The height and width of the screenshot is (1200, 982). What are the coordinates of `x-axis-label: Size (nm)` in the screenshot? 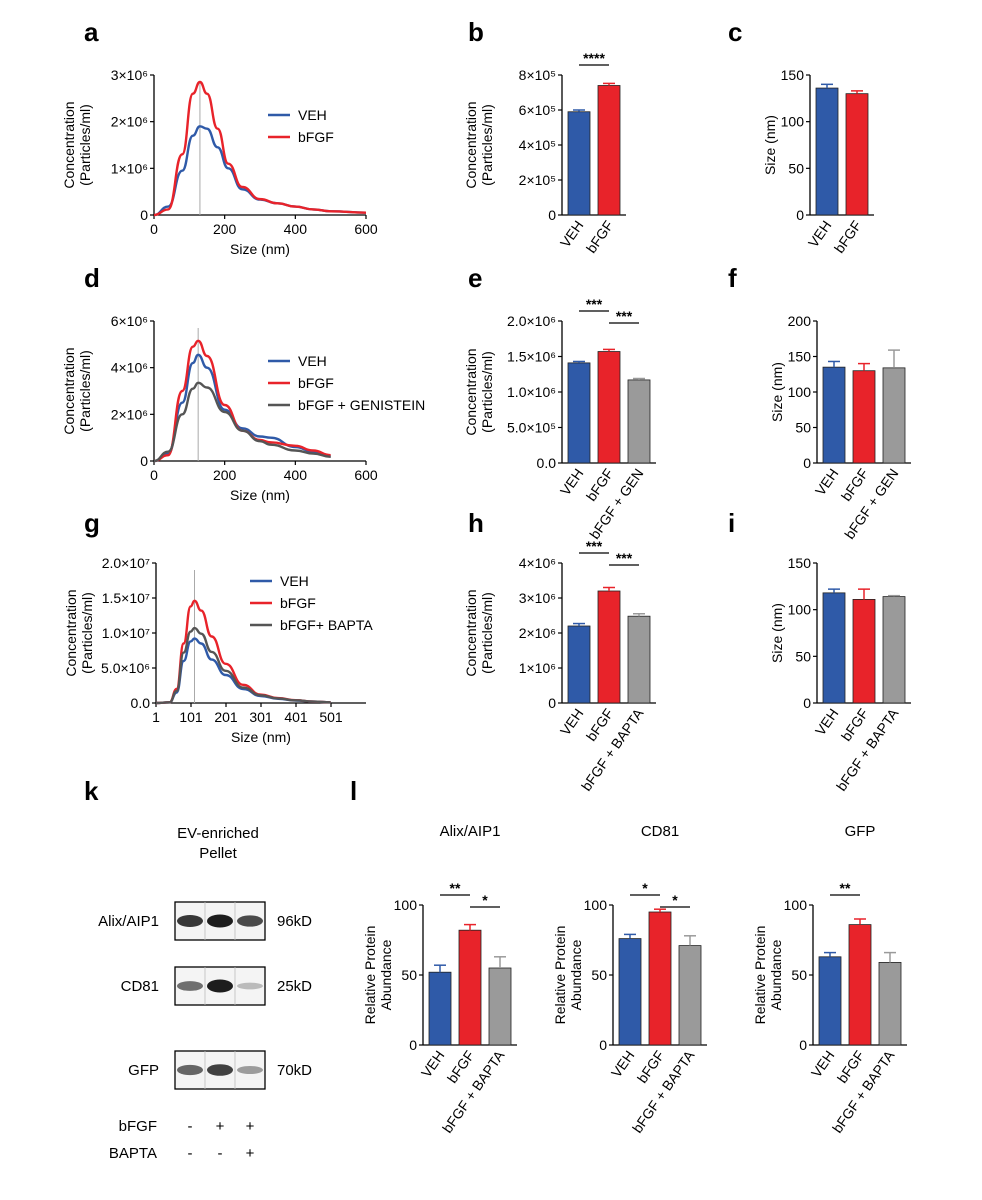 It's located at (260, 495).